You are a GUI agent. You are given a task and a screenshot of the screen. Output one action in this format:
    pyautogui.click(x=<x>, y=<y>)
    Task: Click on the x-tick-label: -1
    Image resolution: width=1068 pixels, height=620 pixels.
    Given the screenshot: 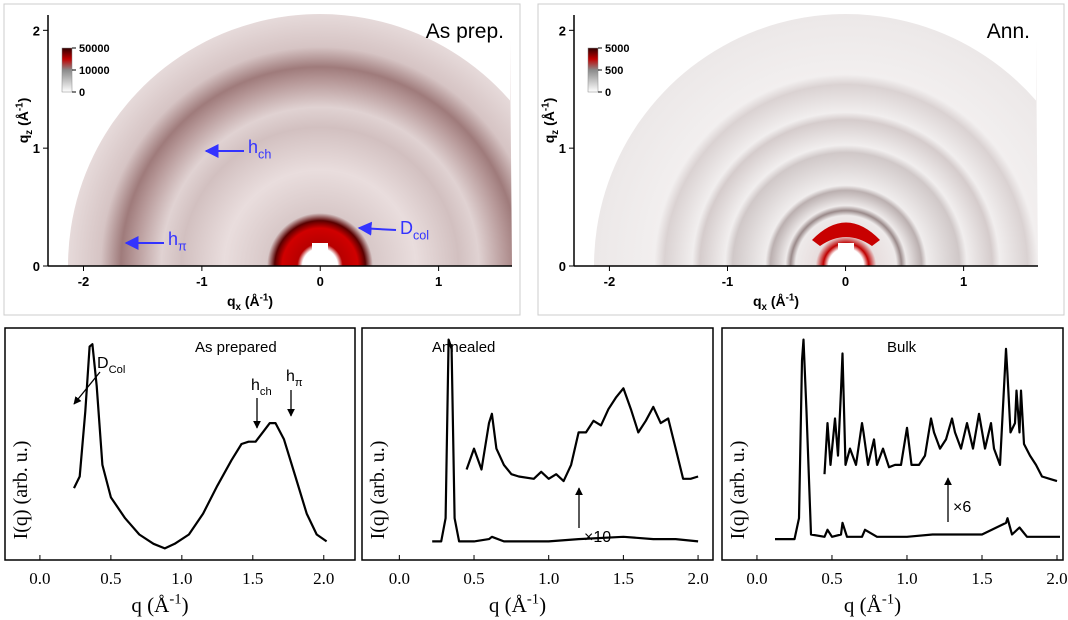 What is the action you would take?
    pyautogui.click(x=728, y=281)
    